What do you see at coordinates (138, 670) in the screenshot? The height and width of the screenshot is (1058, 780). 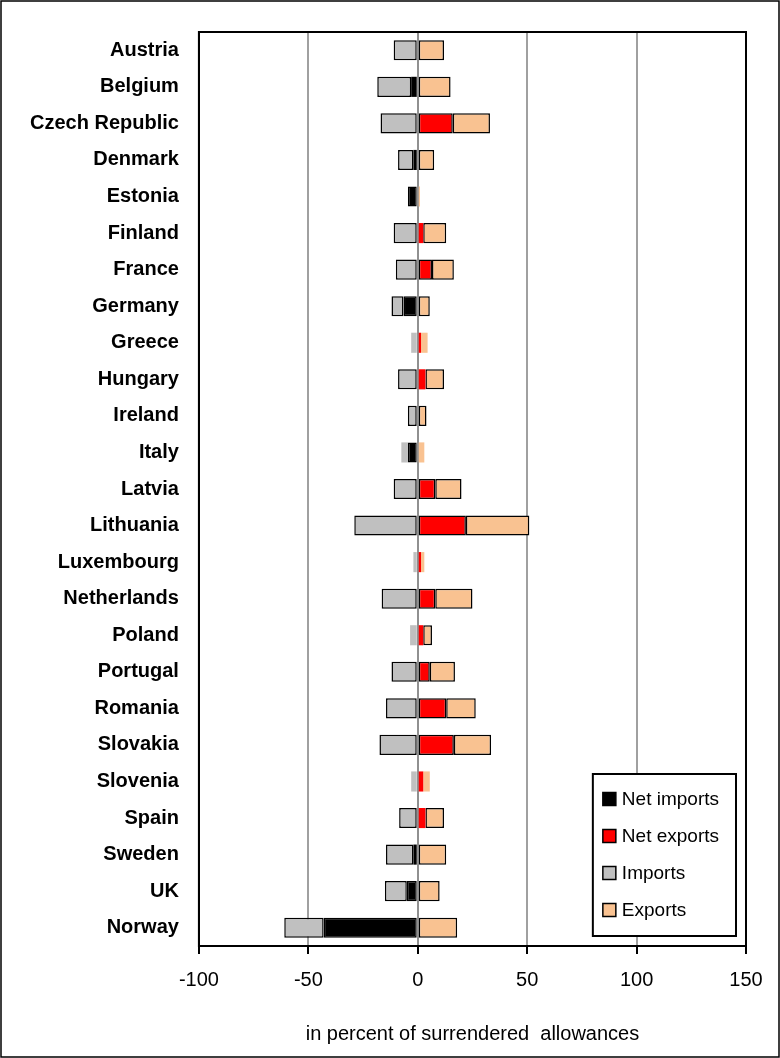 I see `y-tick-label: Portugal` at bounding box center [138, 670].